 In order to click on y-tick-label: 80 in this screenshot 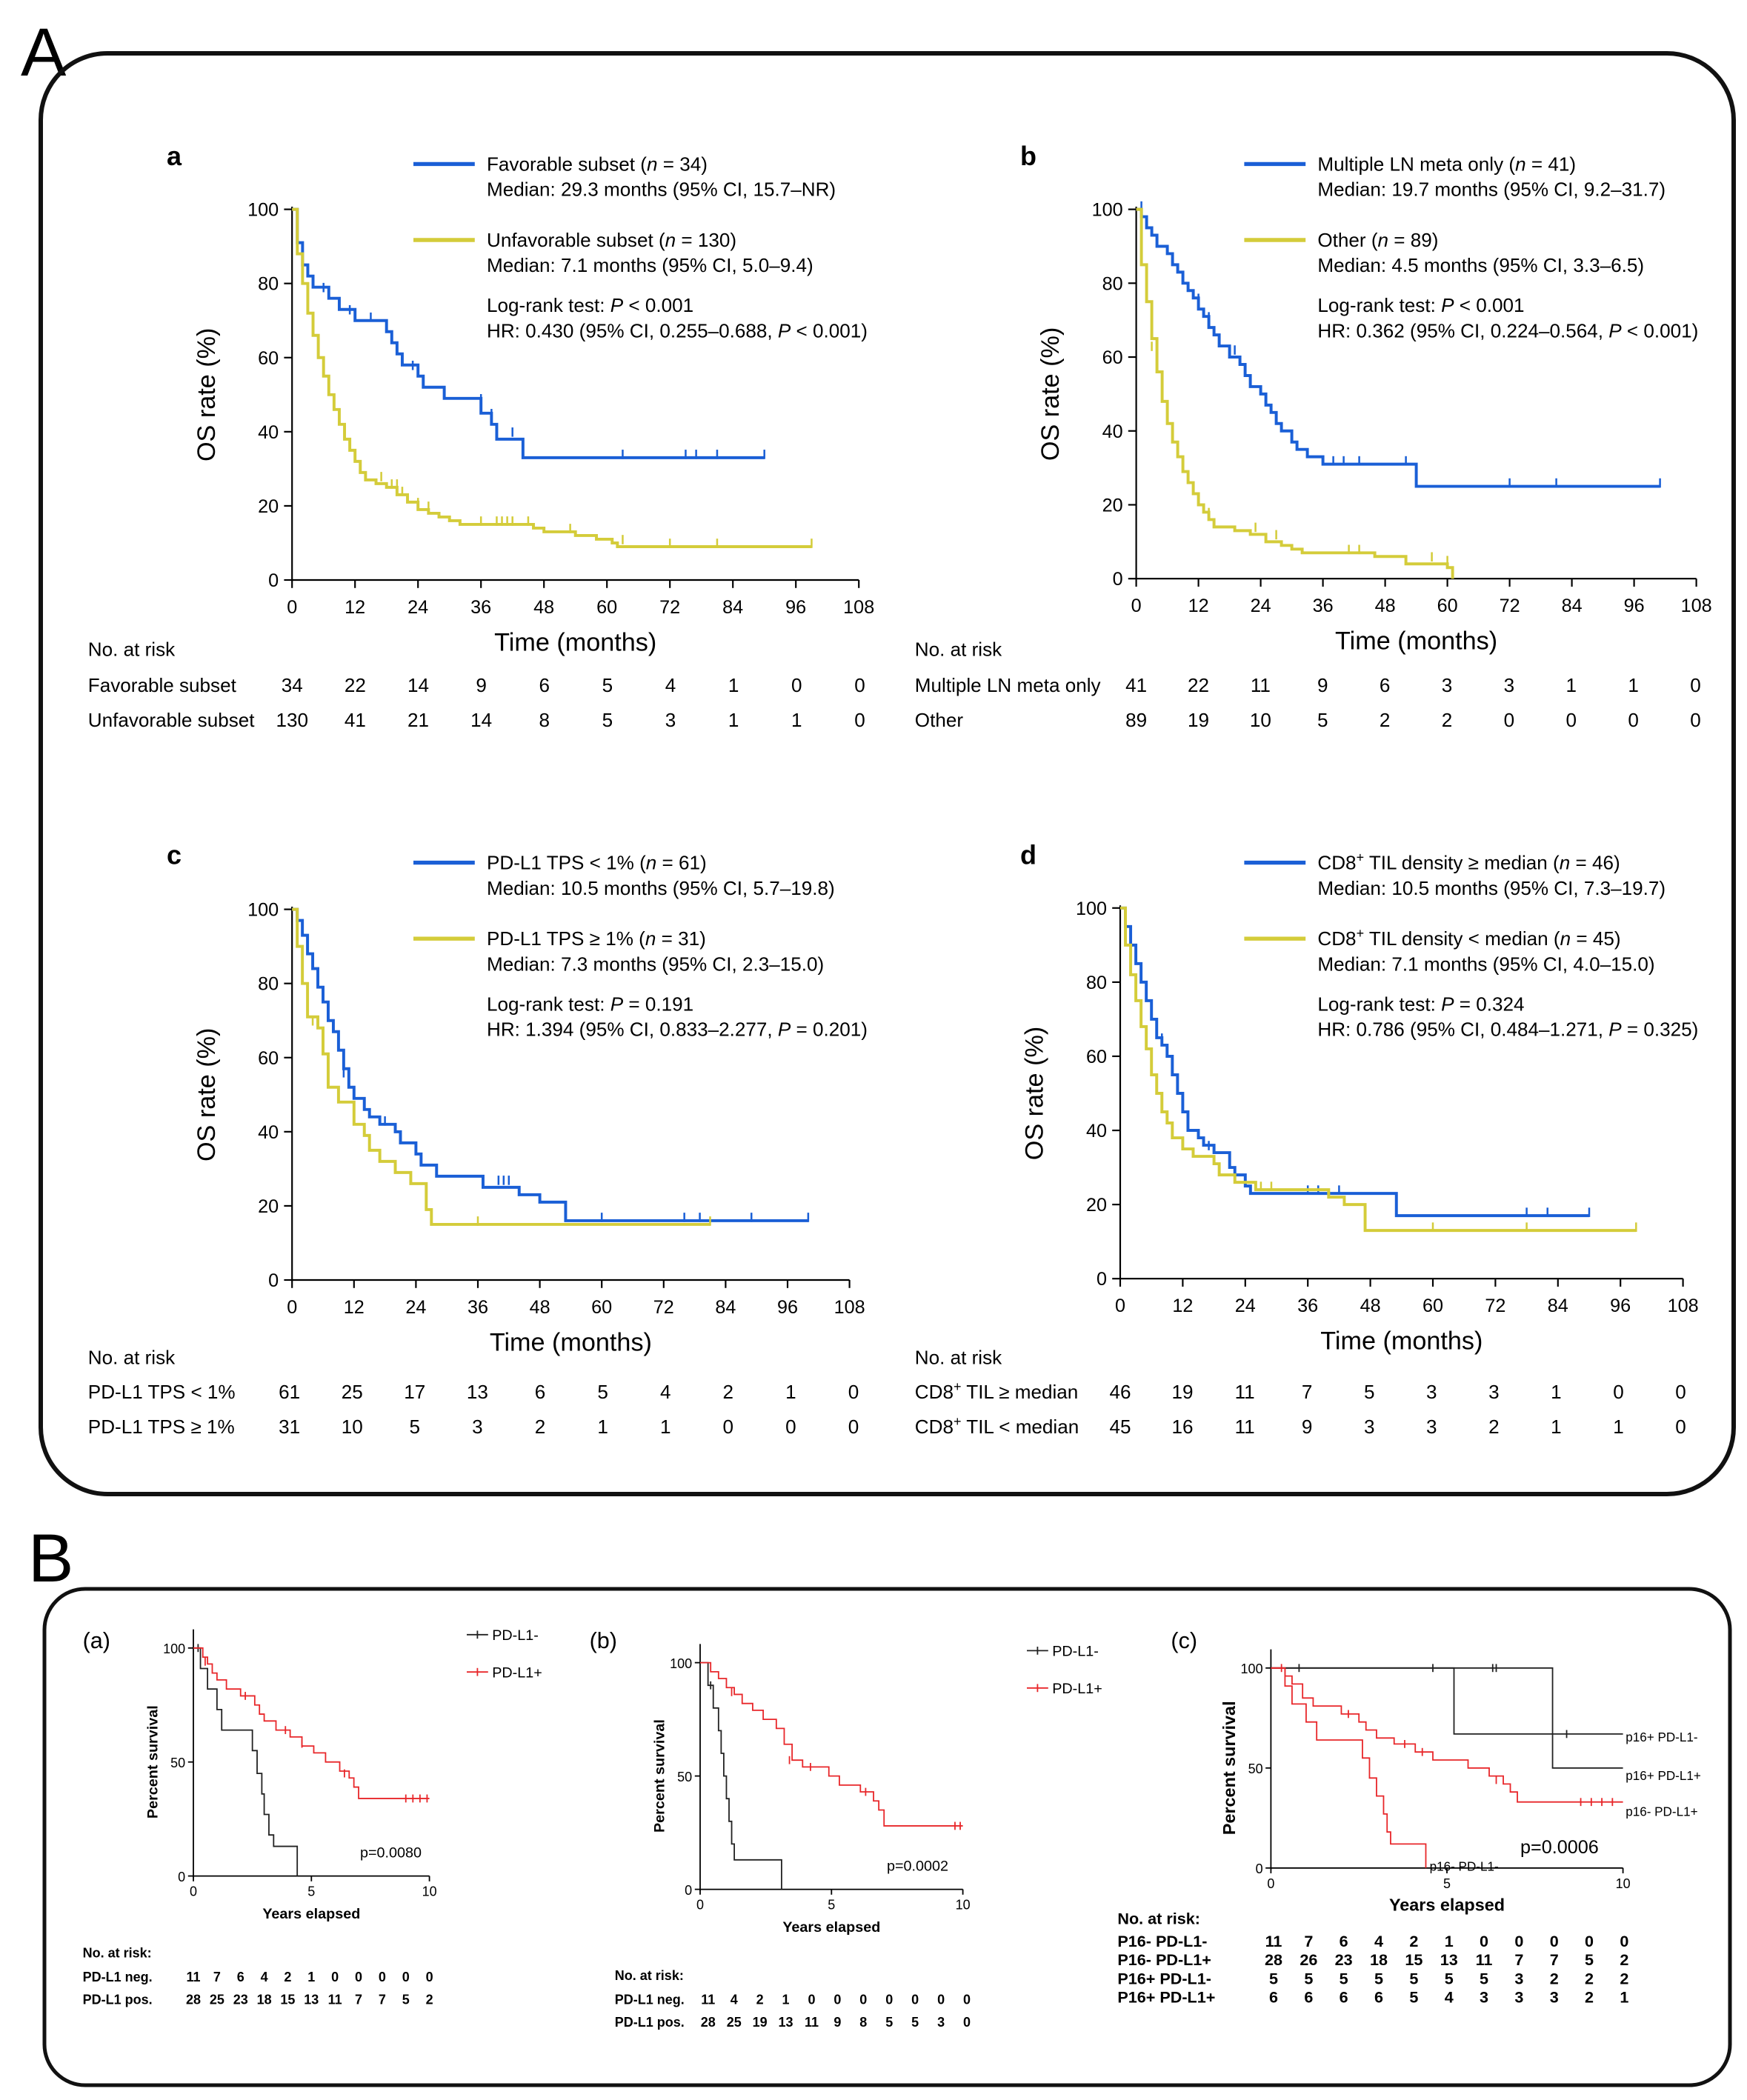, I will do `click(269, 984)`.